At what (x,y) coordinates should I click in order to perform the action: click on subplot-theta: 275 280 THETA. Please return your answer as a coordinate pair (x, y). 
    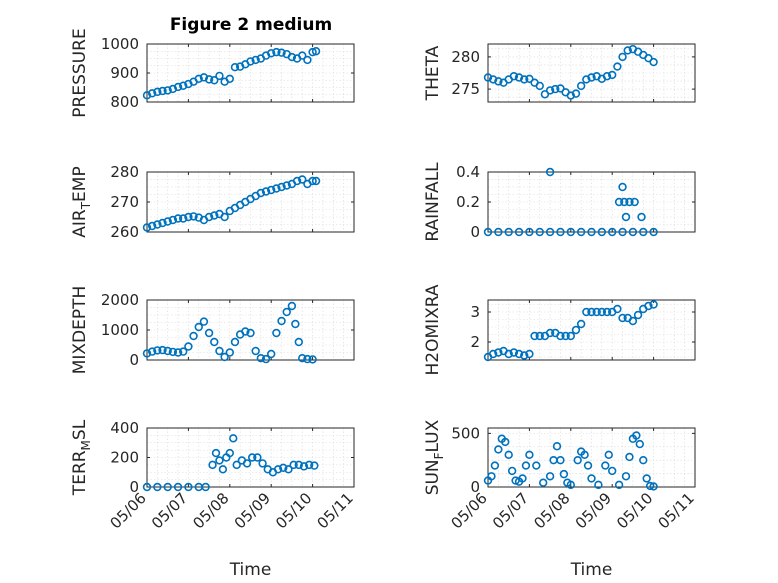
    Looking at the image, I should click on (559, 73).